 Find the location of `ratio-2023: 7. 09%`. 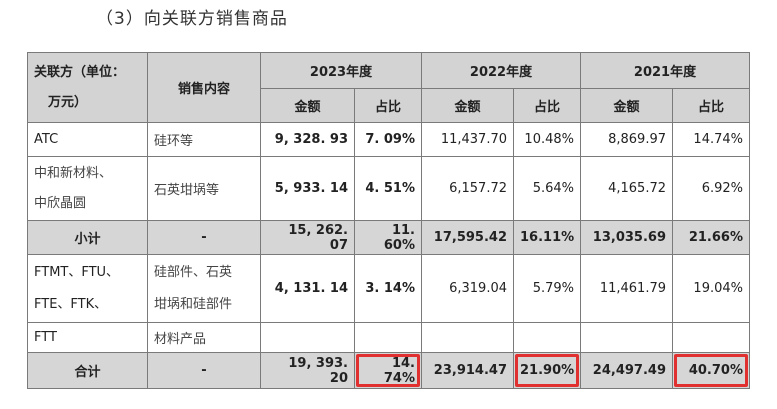

ratio-2023: 7. 09% is located at coordinates (388, 139).